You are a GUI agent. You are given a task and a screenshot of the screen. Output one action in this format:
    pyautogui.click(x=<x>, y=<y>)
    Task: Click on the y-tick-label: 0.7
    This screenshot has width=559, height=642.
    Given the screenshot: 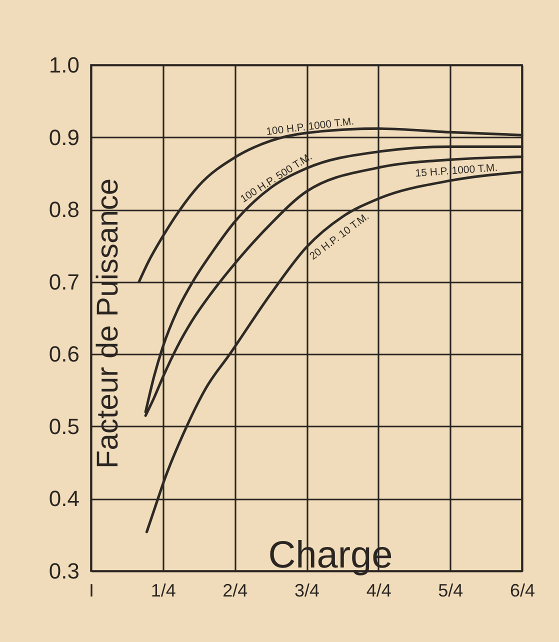 What is the action you would take?
    pyautogui.click(x=64, y=281)
    